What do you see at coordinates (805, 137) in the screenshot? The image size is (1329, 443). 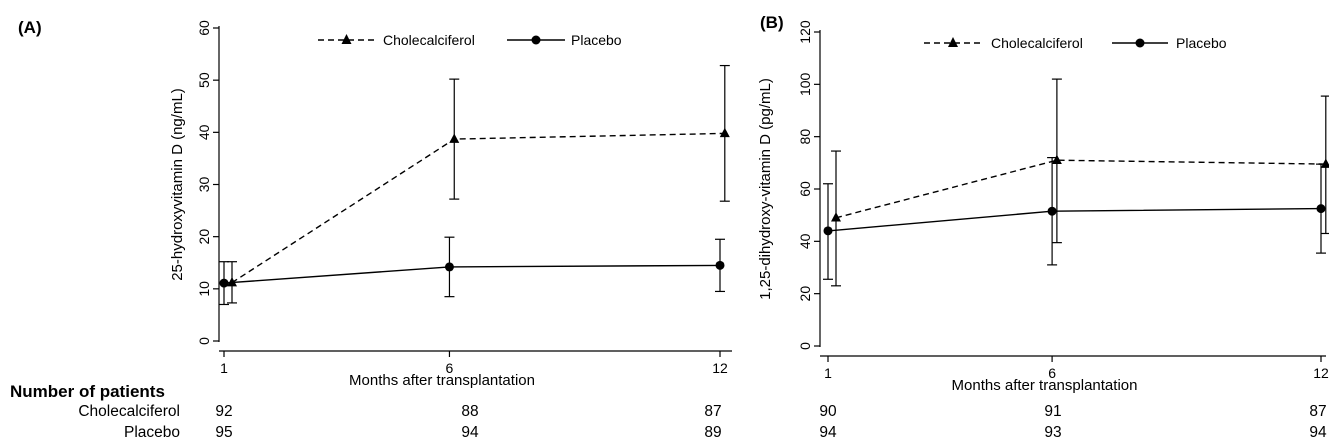 I see `y-tick-label: 80` at bounding box center [805, 137].